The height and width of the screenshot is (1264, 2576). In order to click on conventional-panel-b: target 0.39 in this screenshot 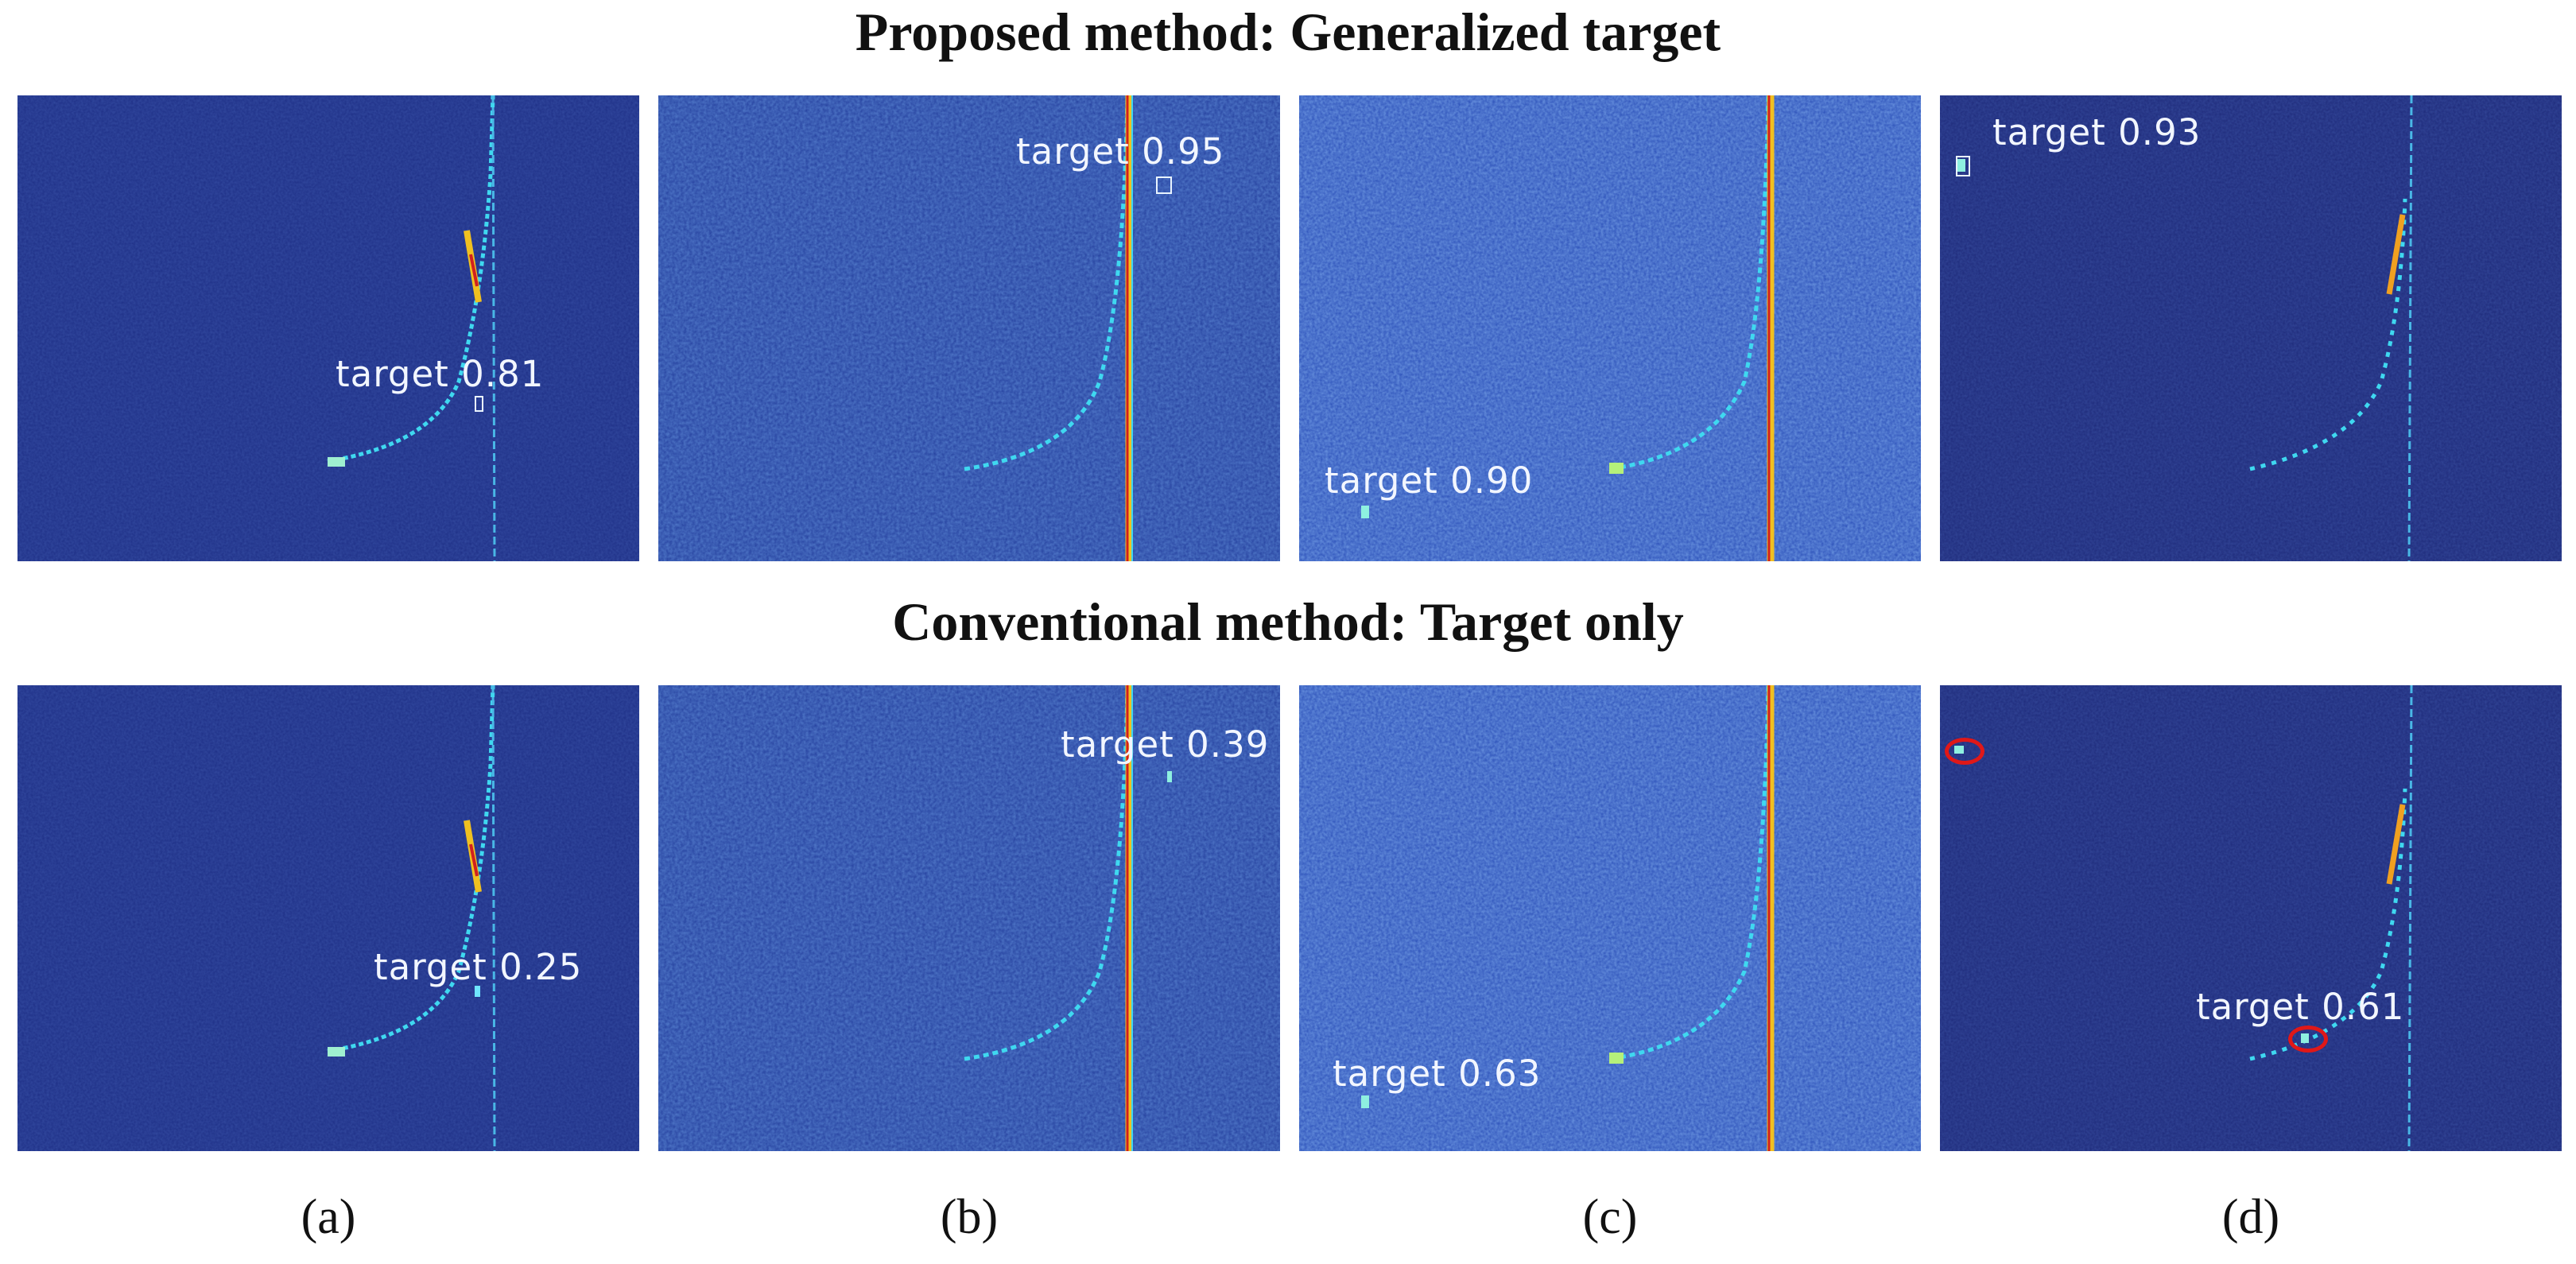, I will do `click(969, 918)`.